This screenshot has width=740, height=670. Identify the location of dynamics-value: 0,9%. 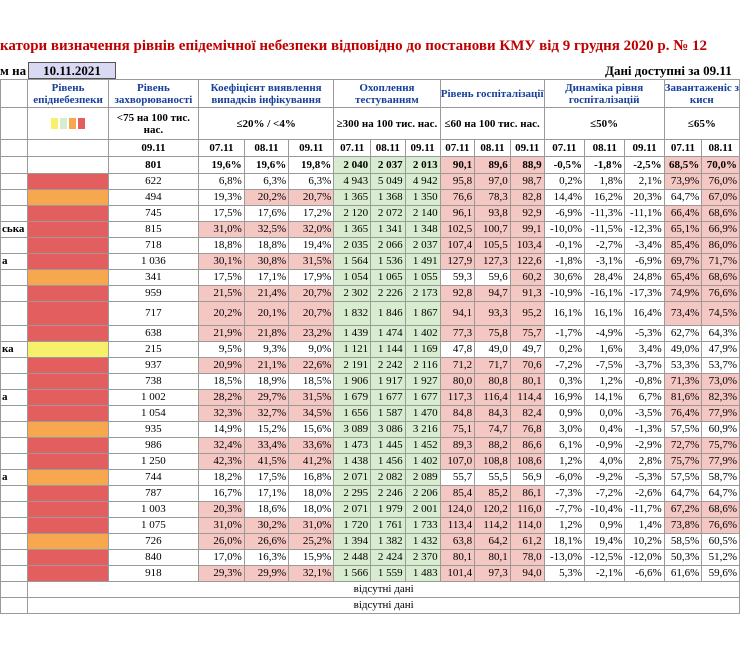
(605, 525).